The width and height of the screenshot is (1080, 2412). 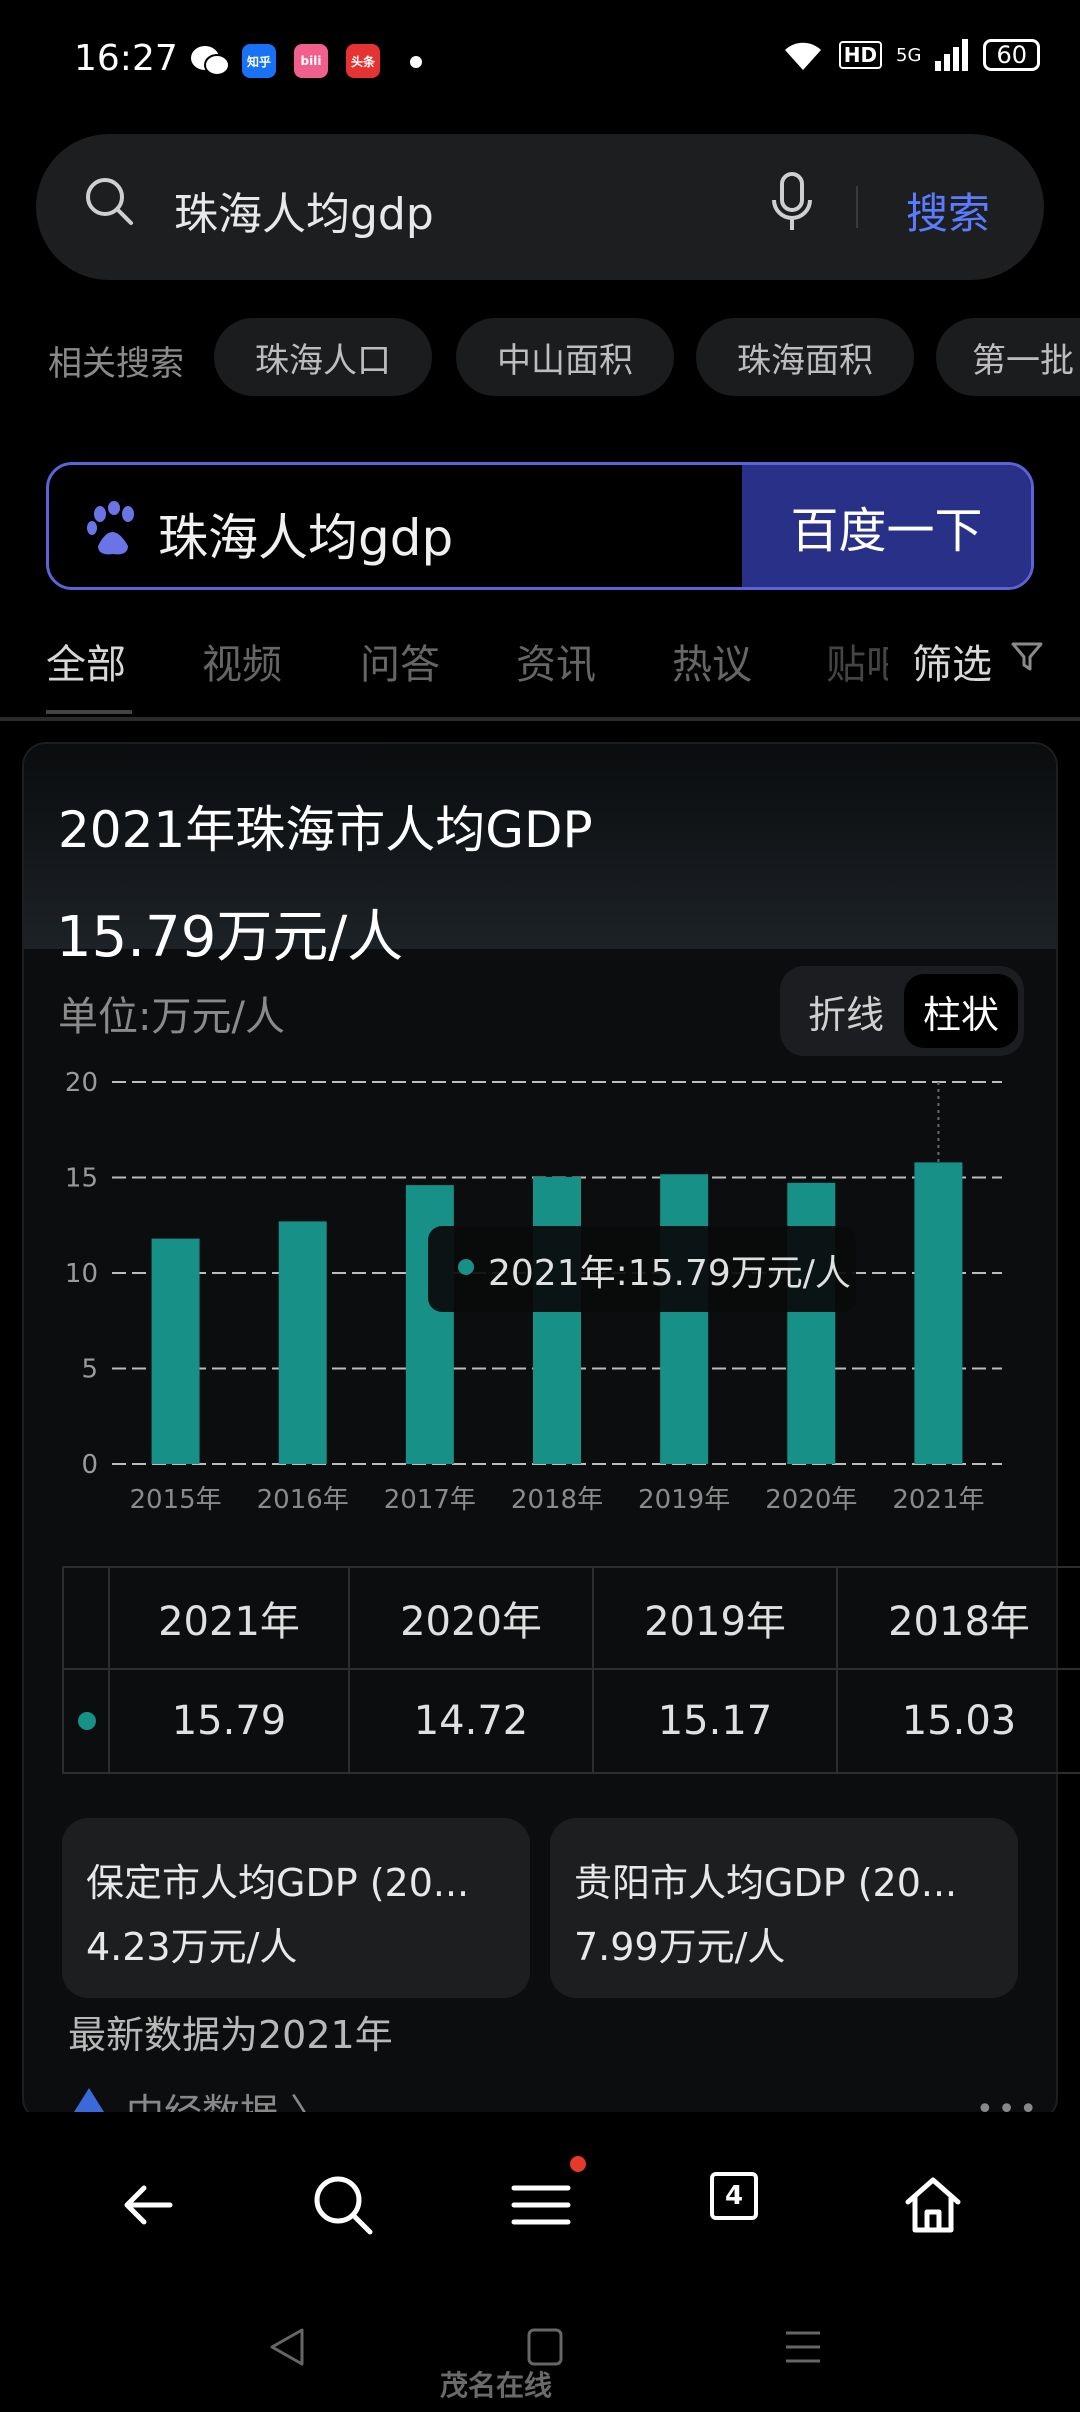 What do you see at coordinates (287, 2347) in the screenshot?
I see `system-back-icon` at bounding box center [287, 2347].